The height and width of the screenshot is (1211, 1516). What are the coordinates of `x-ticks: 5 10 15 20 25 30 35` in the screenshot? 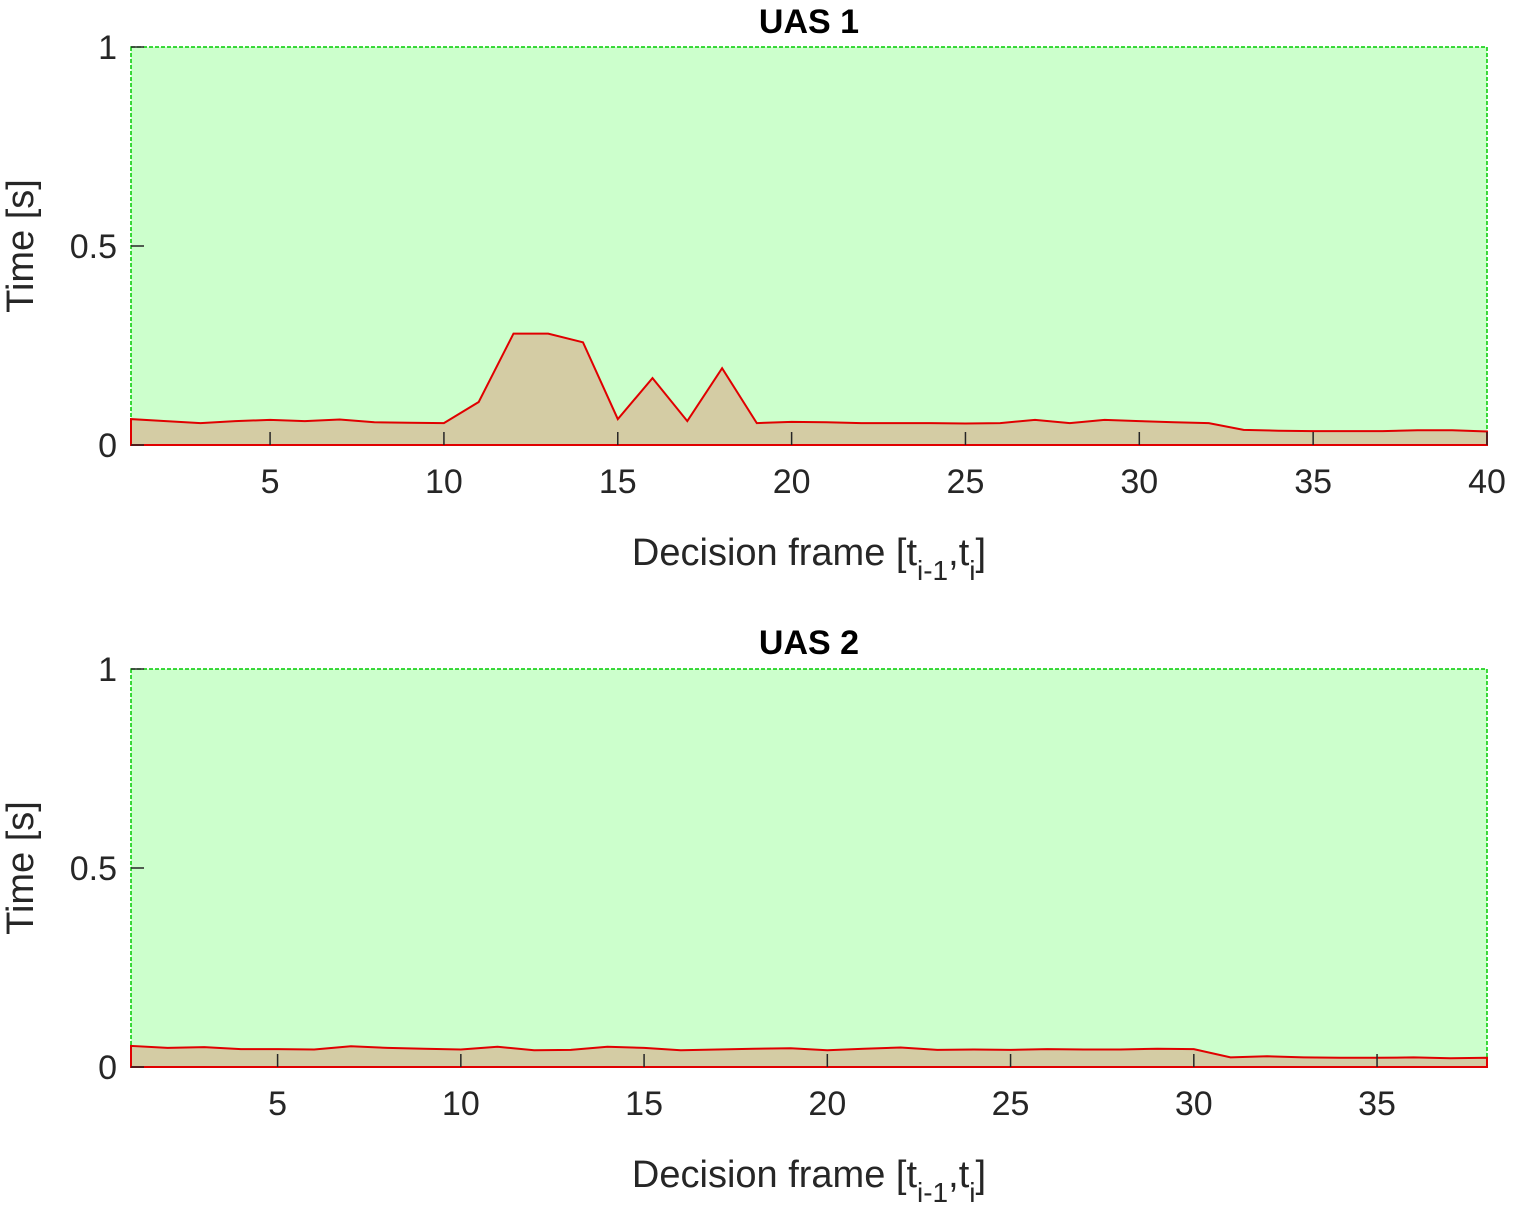 It's located at (832, 1088).